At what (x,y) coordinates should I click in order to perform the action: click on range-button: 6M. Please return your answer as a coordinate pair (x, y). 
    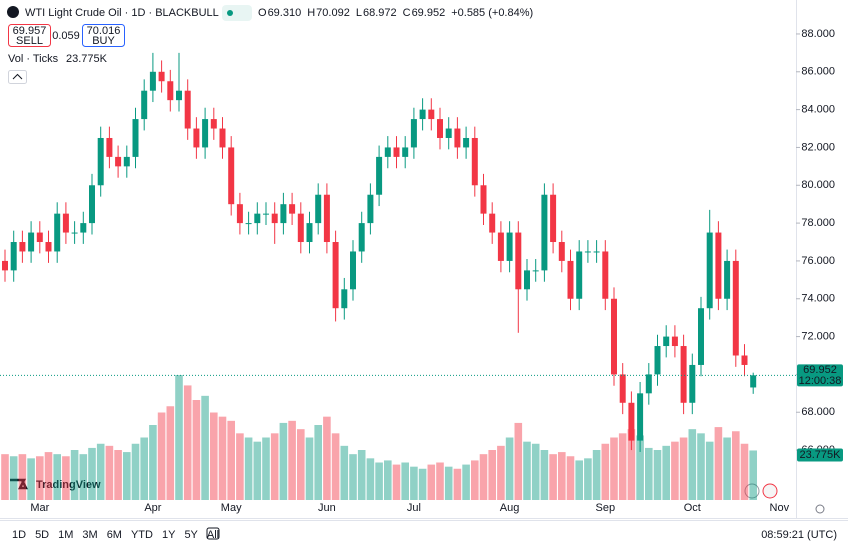
    Looking at the image, I should click on (114, 535).